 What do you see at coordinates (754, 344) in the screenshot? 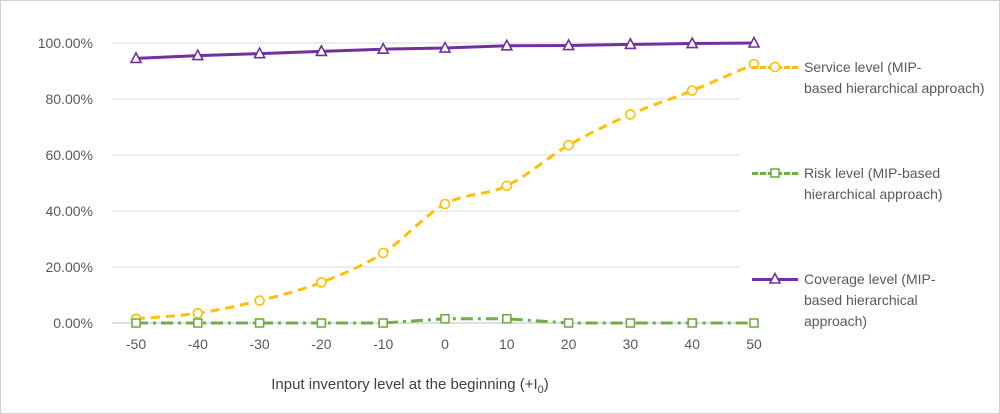
I see `x-tick-label: 50` at bounding box center [754, 344].